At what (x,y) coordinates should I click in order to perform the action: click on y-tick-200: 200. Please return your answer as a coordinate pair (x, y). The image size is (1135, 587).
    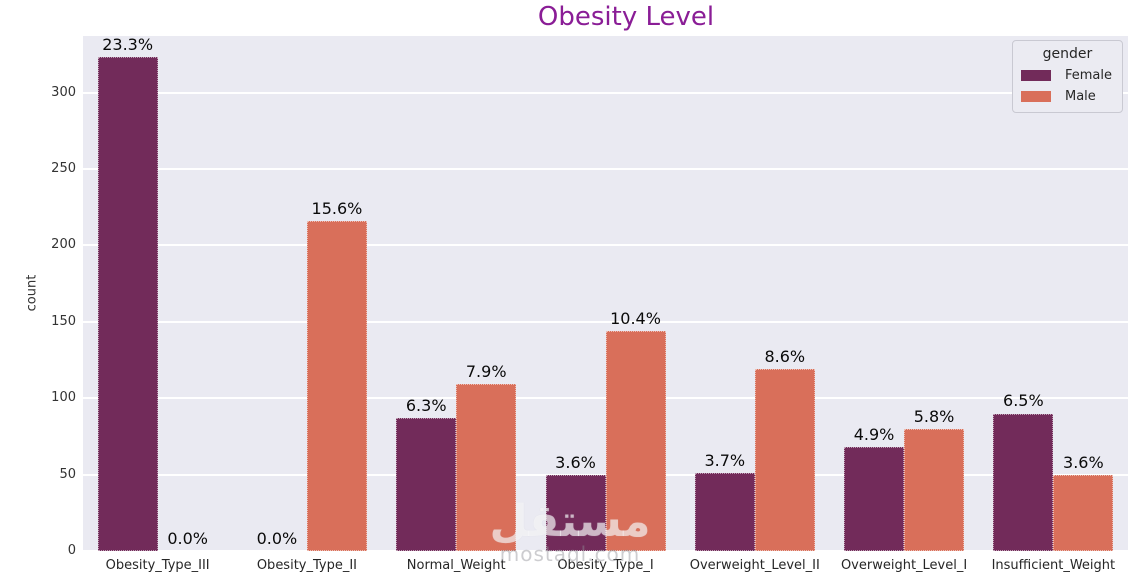
    Looking at the image, I should click on (63, 245).